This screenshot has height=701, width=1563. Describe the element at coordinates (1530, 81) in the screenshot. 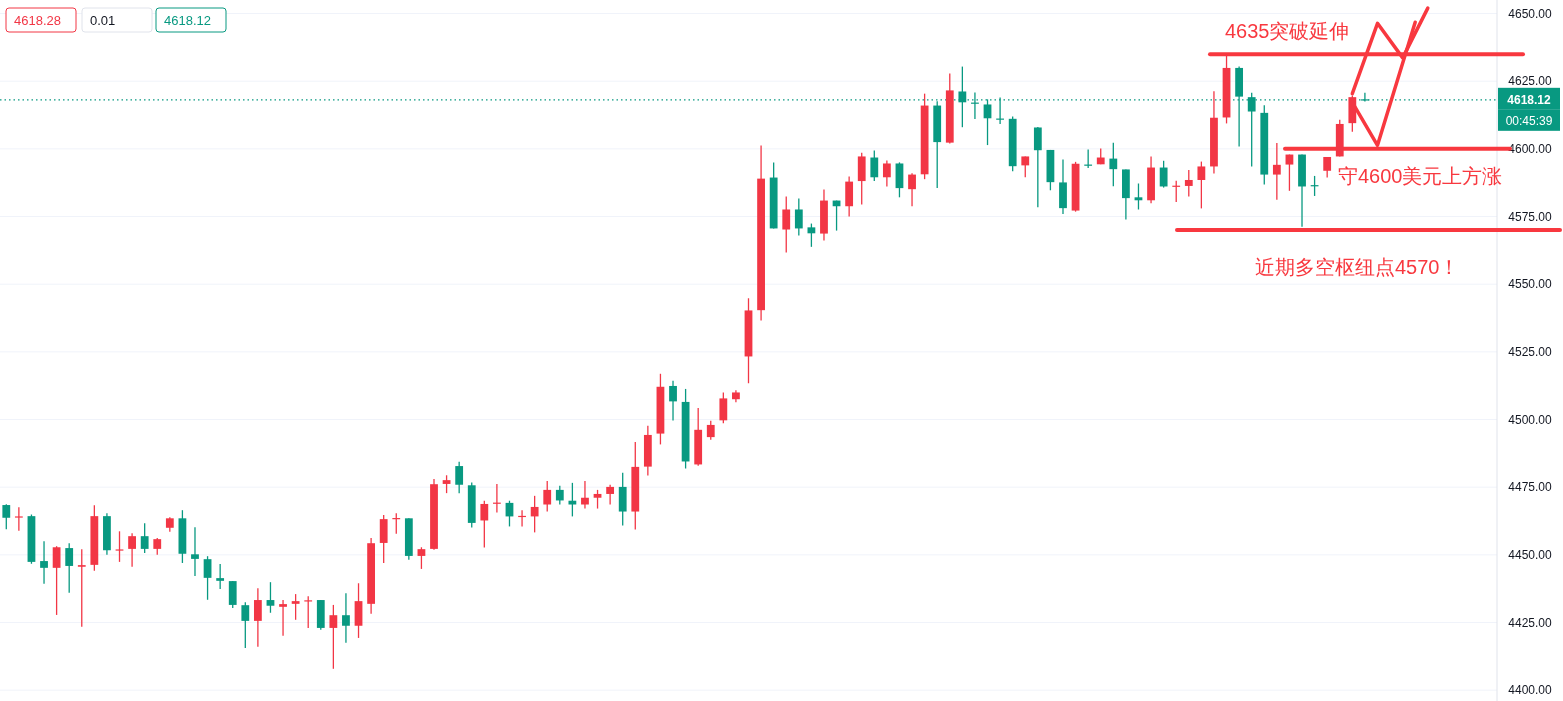

I see `y-tick-label: 4625.00` at that location.